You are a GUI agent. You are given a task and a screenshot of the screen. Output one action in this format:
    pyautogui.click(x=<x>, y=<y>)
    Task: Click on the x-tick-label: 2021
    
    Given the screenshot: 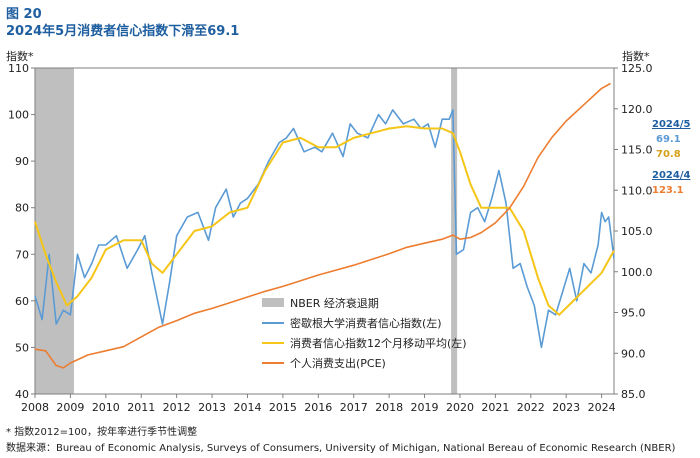 What is the action you would take?
    pyautogui.click(x=495, y=407)
    